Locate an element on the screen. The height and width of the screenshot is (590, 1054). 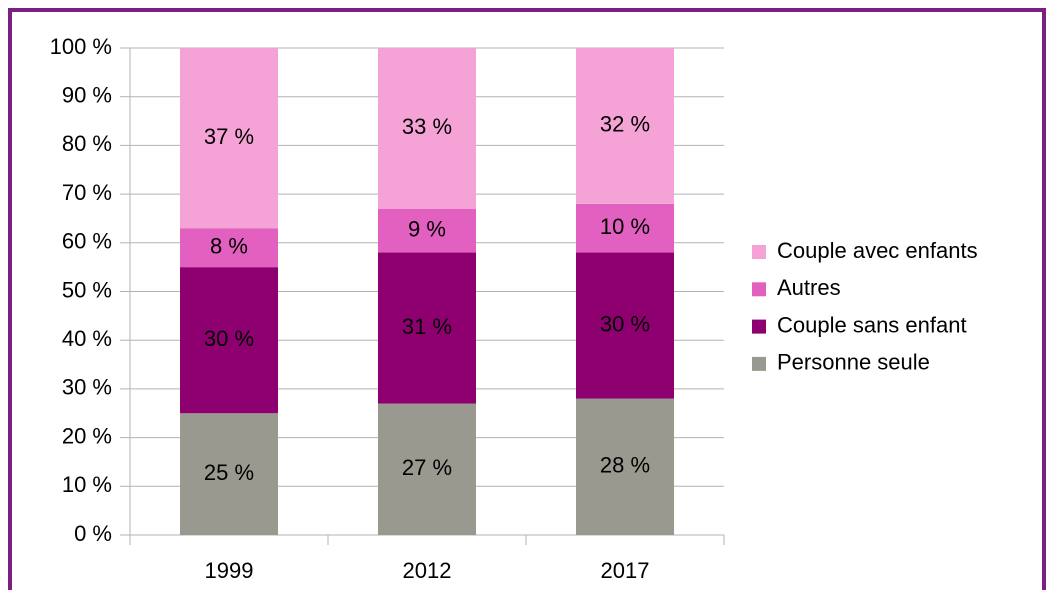
x-tick-label: 2012 is located at coordinates (427, 570).